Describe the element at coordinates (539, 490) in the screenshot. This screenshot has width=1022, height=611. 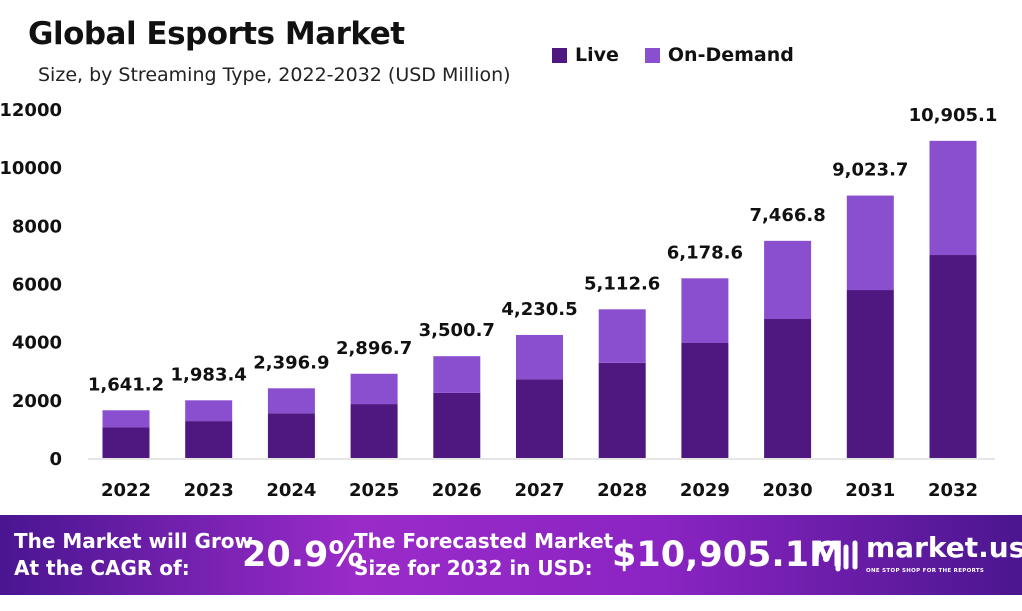
I see `x-tick-label: 2027` at that location.